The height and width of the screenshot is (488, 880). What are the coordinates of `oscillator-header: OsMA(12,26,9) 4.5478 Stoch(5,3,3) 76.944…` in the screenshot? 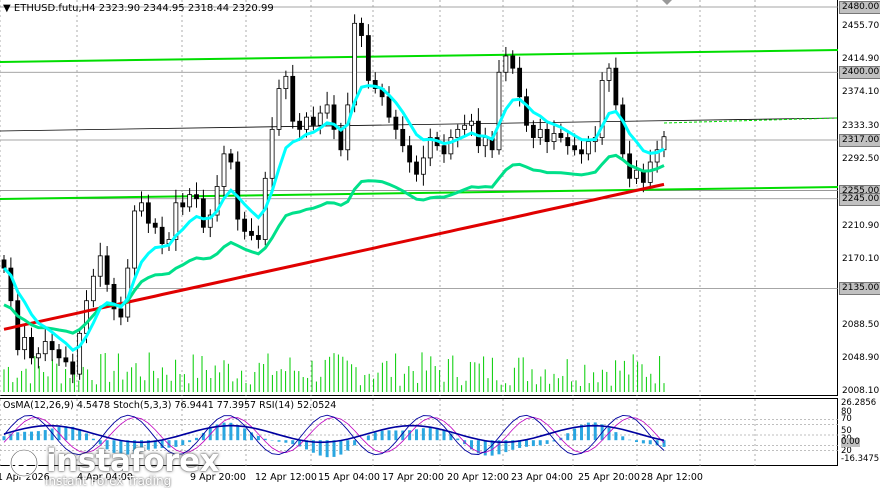 It's located at (169, 405).